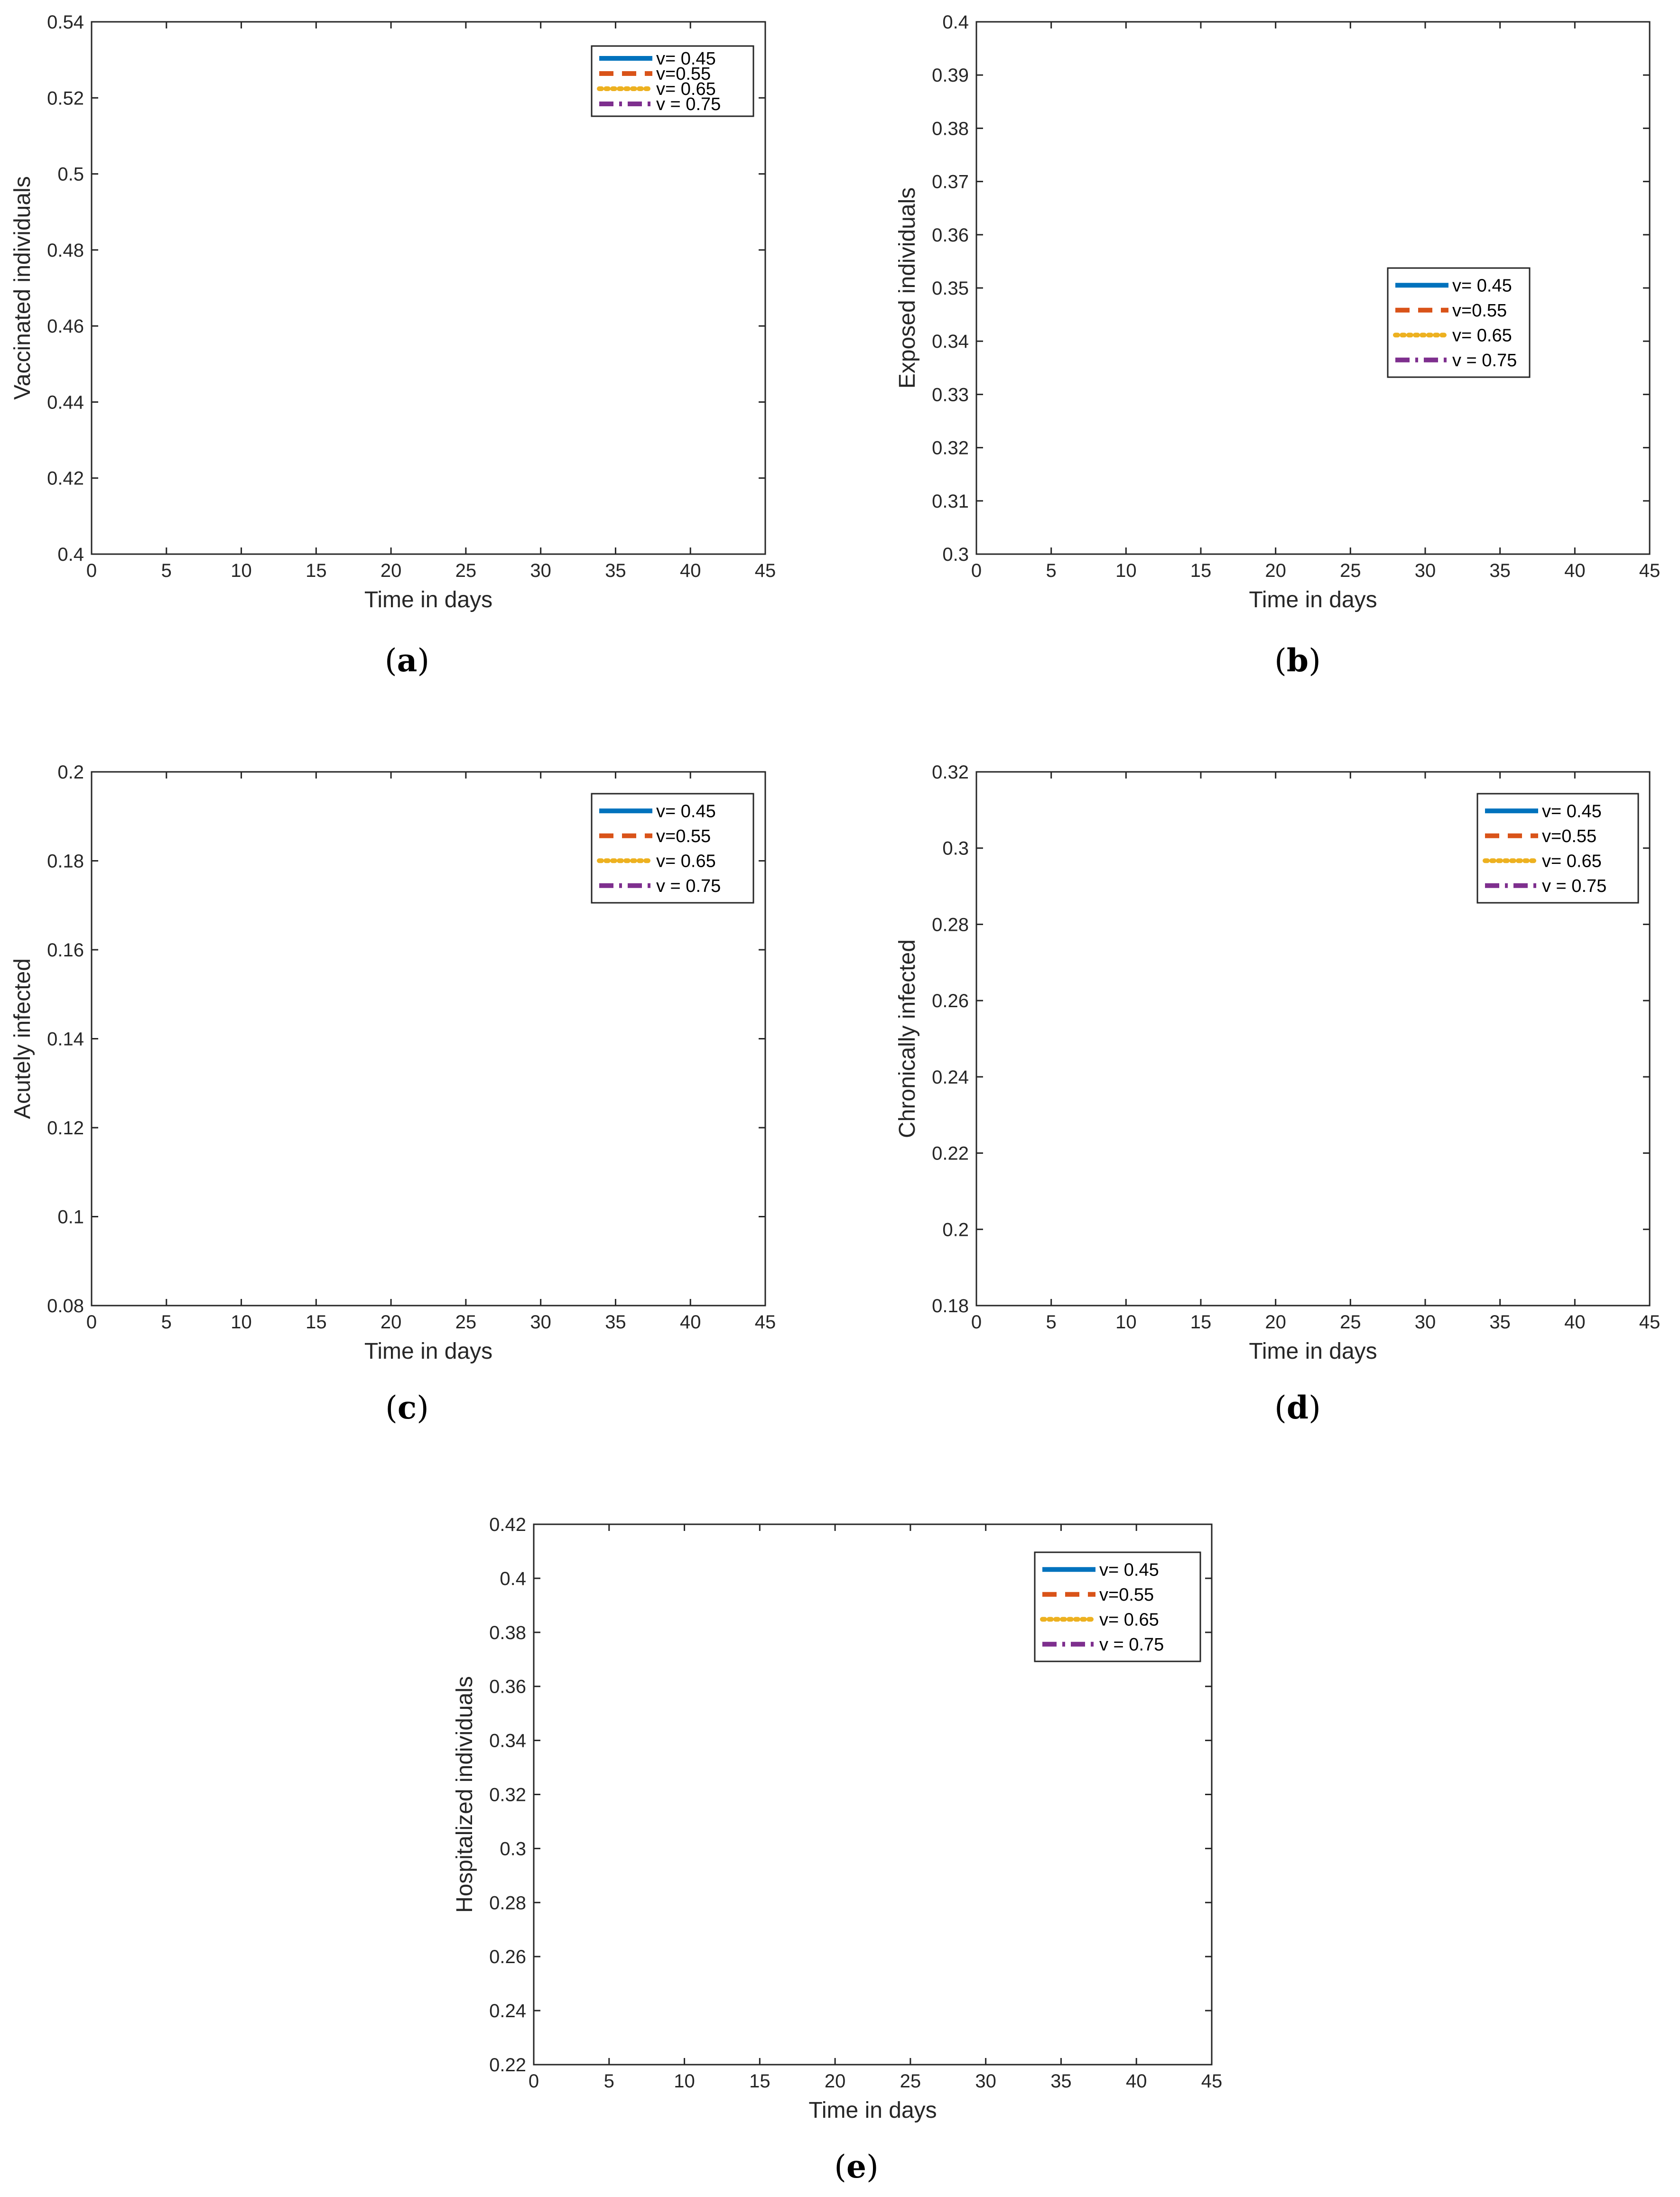  Describe the element at coordinates (907, 288) in the screenshot. I see `y-axis-label: Exposed individuals` at that location.